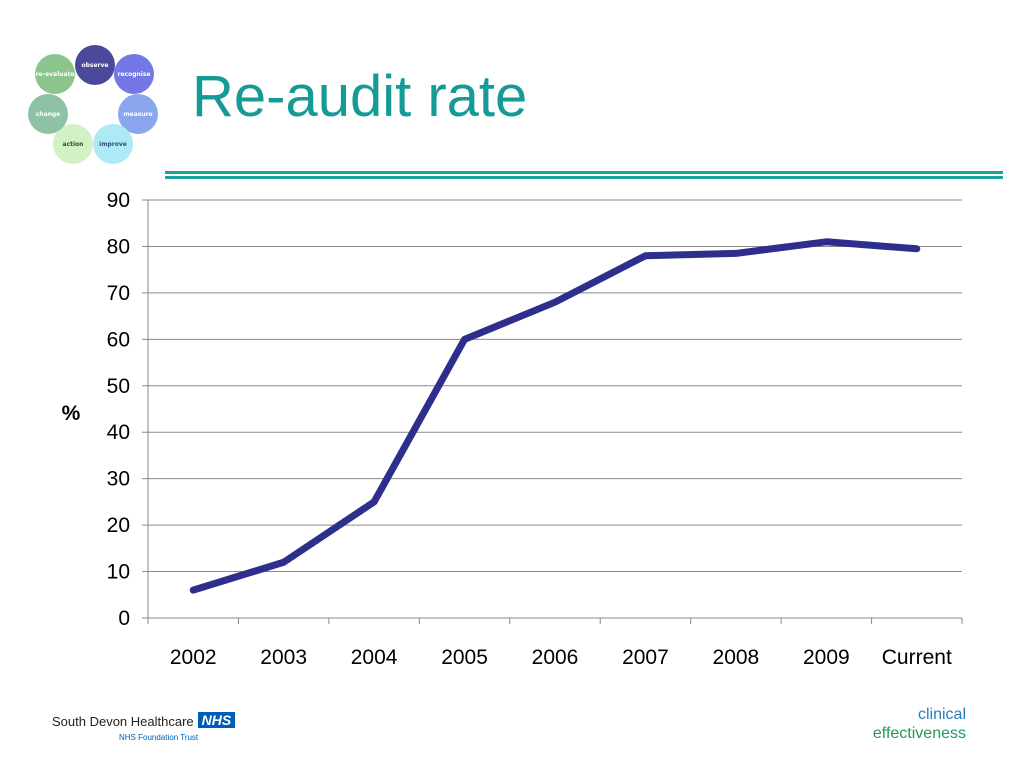 This screenshot has height=768, width=1024. Describe the element at coordinates (193, 657) in the screenshot. I see `x-tick-label: 2002` at that location.